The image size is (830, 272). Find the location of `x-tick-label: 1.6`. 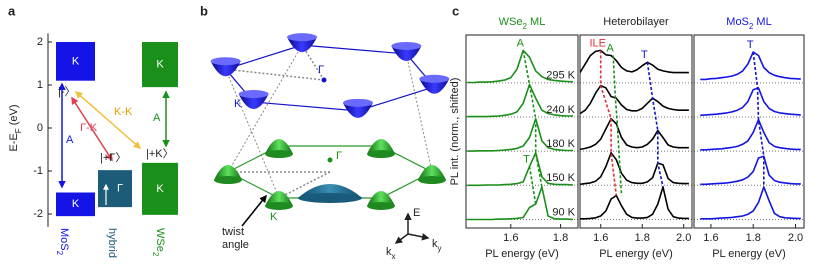

x-tick-label: 1.6 is located at coordinates (710, 238).